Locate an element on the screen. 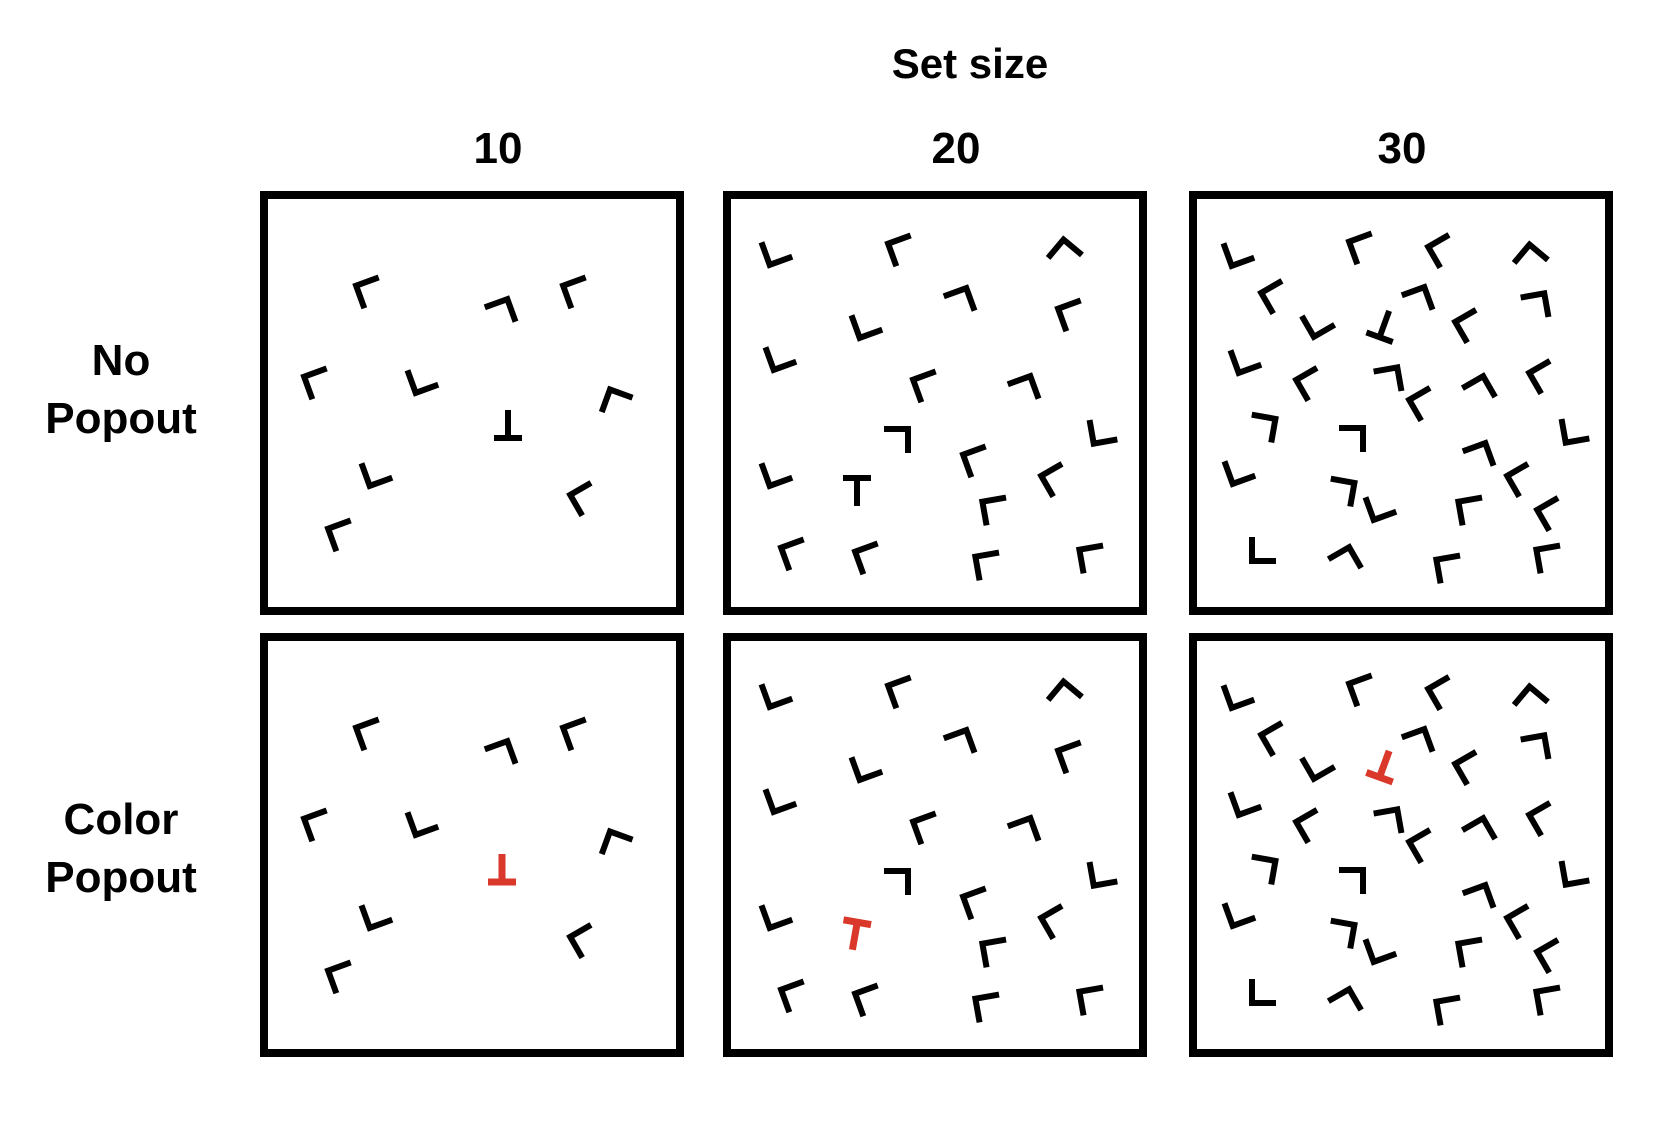 The image size is (1664, 1128). column-label-10: 10 is located at coordinates (498, 148).